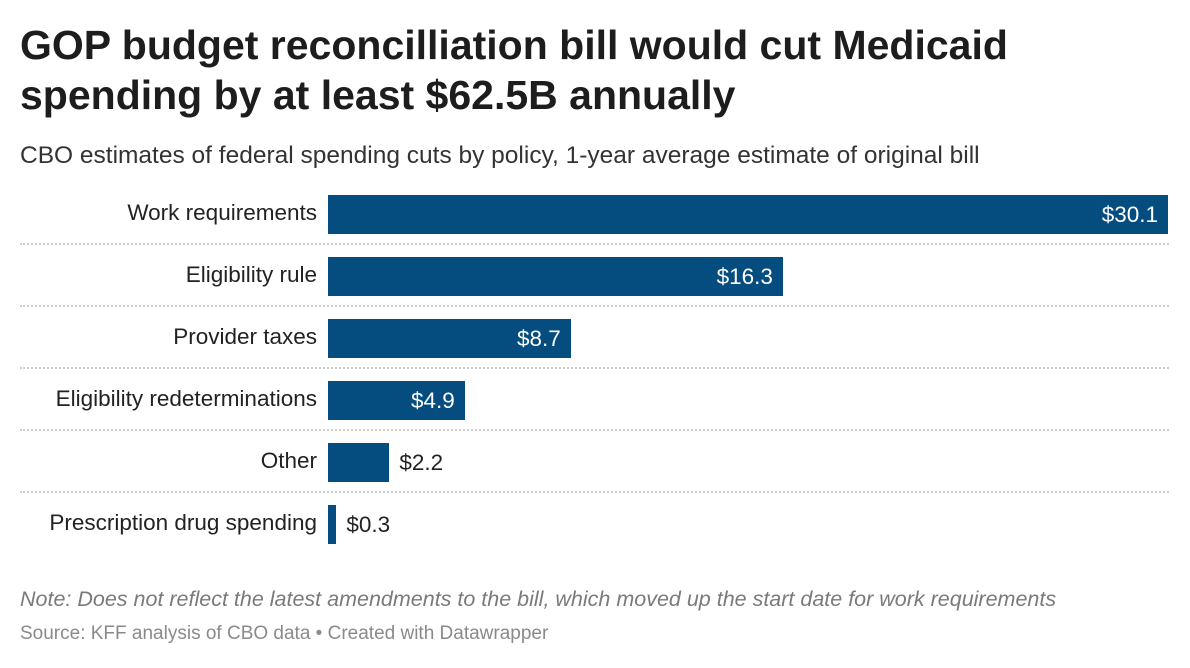 The width and height of the screenshot is (1190, 668). Describe the element at coordinates (594, 399) in the screenshot. I see `bar-row: Eligibility redeterminations $4.9` at that location.